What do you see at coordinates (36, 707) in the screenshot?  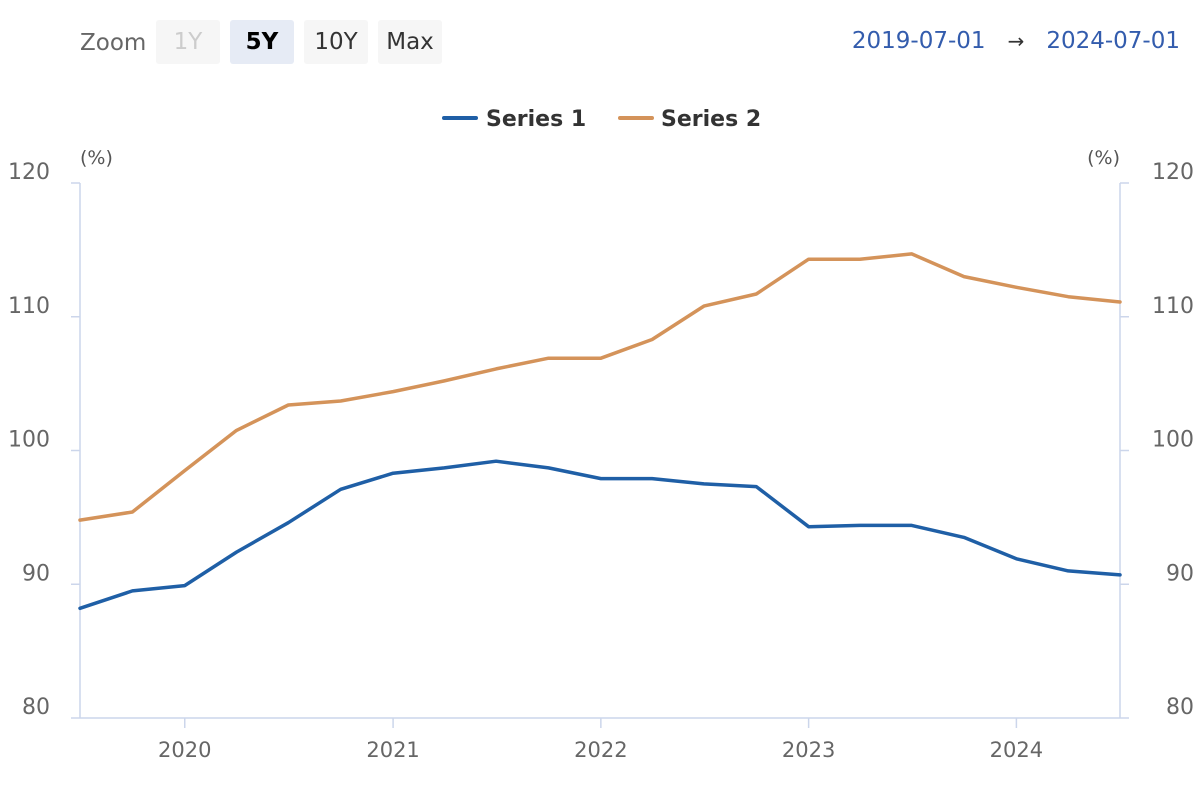 I see `y-tick-label-left: 80` at bounding box center [36, 707].